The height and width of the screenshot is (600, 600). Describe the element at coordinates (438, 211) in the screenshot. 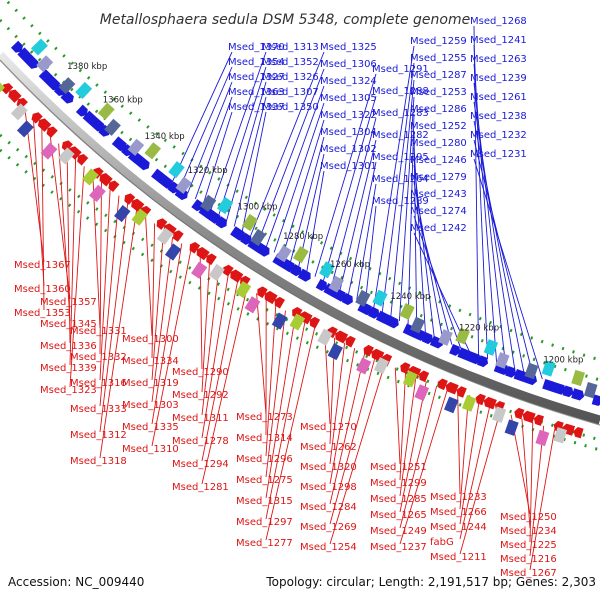

I see `gene-label: Msed_1274` at that location.